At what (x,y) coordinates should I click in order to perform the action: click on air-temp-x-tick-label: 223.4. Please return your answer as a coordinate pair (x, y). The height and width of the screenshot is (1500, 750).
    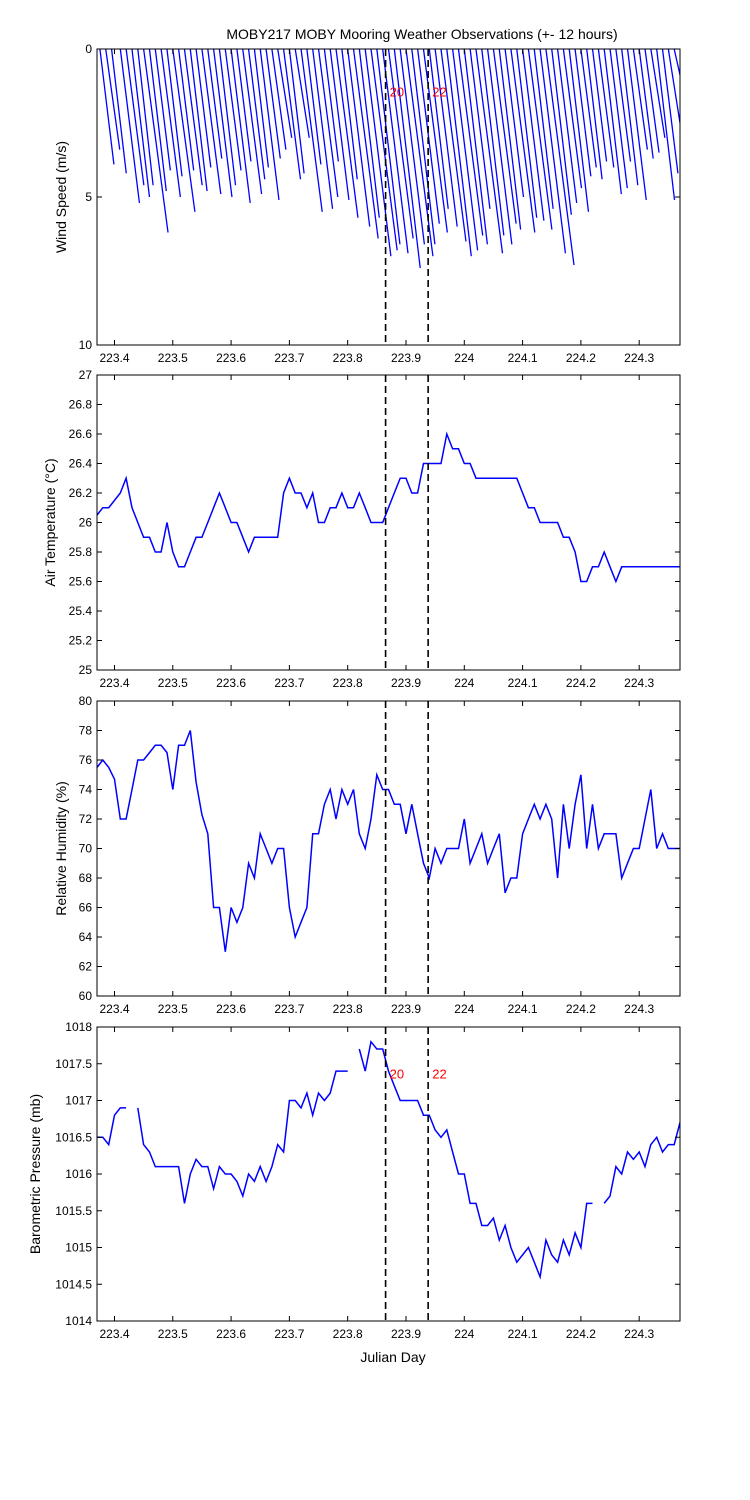
    Looking at the image, I should click on (114, 683).